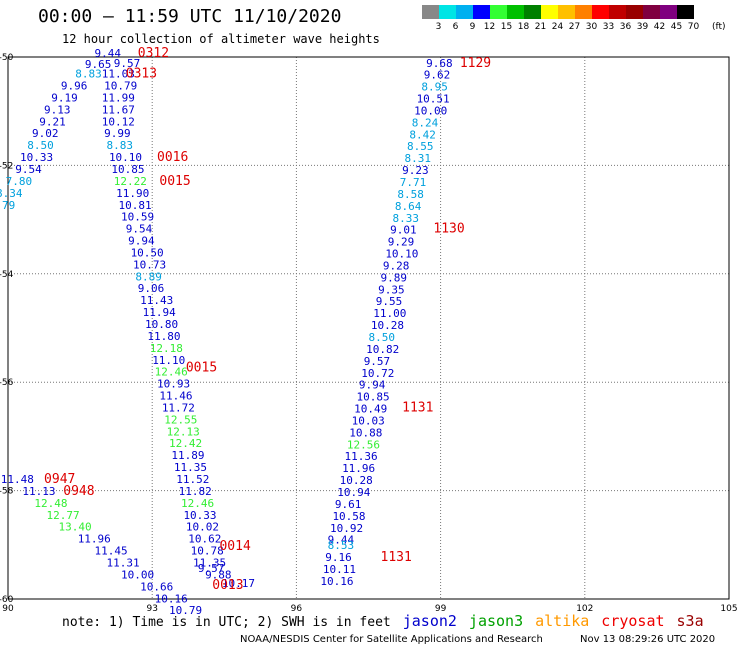  What do you see at coordinates (348, 516) in the screenshot?
I see `swh-value: 10.58` at bounding box center [348, 516].